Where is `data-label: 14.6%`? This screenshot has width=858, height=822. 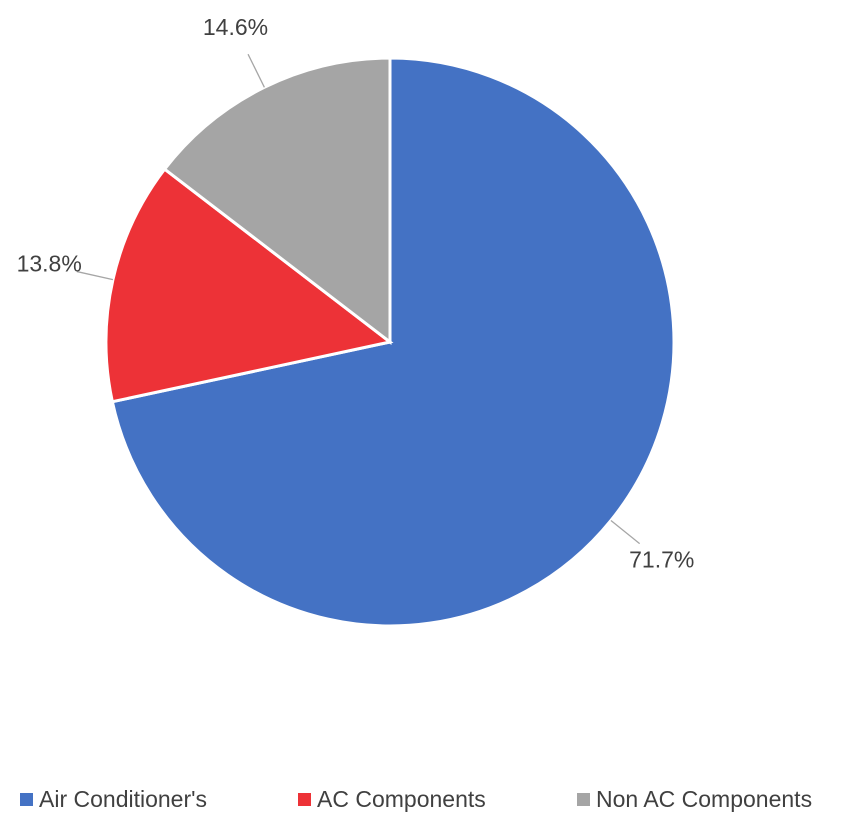 data-label: 14.6% is located at coordinates (235, 27).